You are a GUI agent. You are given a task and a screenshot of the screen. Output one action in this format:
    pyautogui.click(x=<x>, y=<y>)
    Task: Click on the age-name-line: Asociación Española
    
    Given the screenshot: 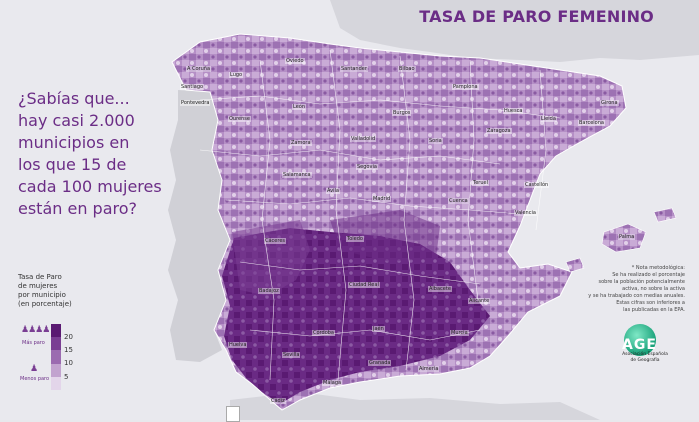 What is the action you would take?
    pyautogui.click(x=645, y=354)
    